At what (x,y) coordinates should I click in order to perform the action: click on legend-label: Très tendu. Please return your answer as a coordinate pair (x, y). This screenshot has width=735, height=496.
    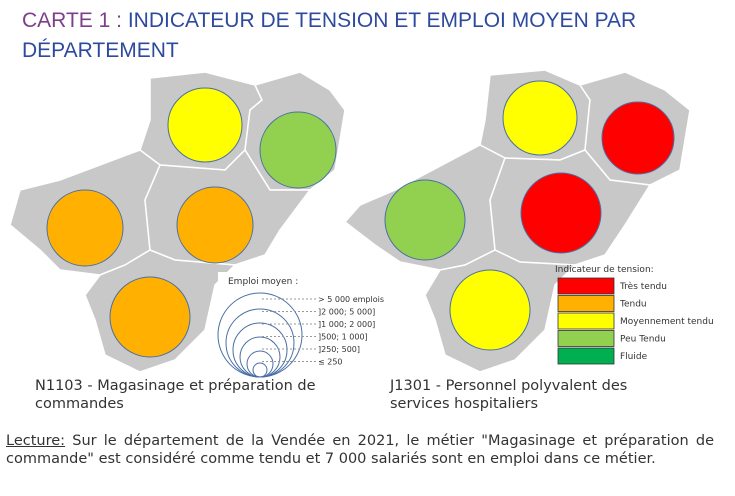
    Looking at the image, I should click on (643, 286).